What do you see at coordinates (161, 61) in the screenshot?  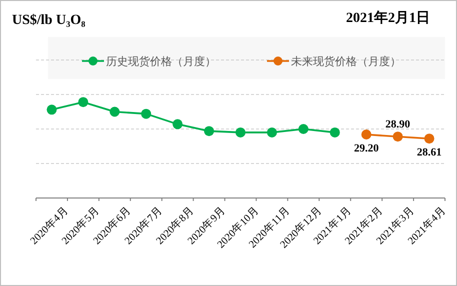 I see `legend-label: 历史现货价格（月度）` at bounding box center [161, 61].